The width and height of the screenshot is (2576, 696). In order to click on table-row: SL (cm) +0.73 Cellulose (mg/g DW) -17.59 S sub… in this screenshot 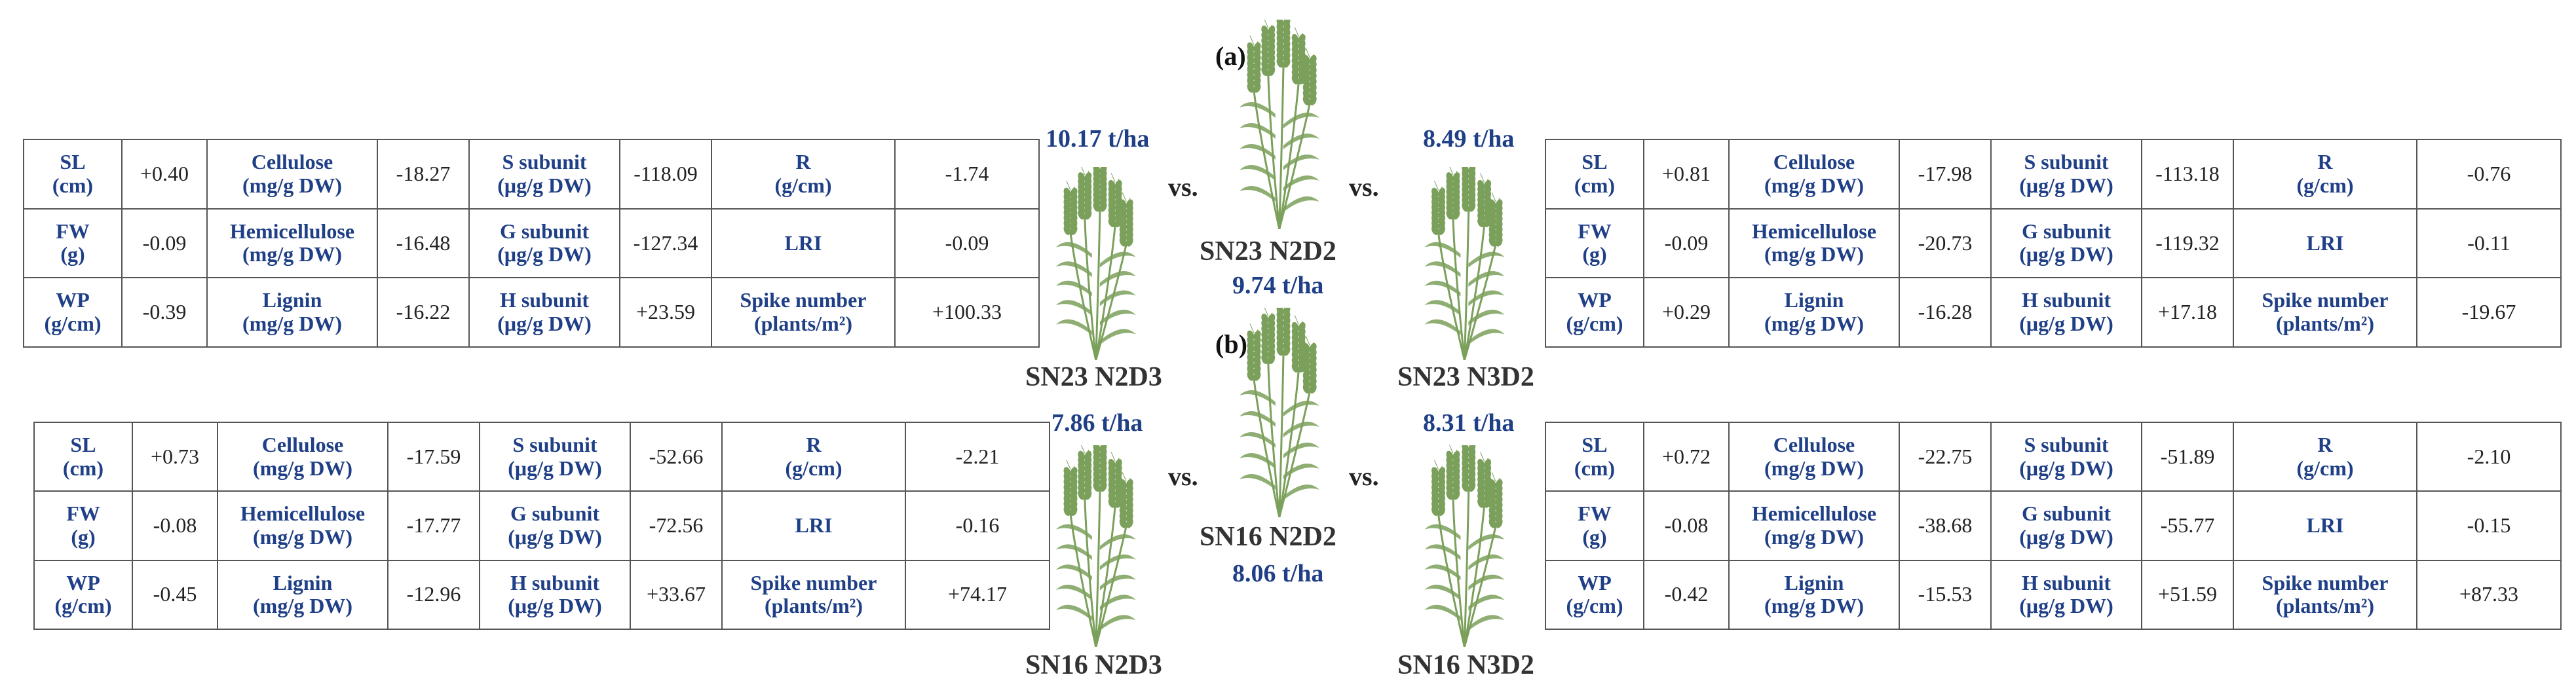, I will do `click(541, 456)`.